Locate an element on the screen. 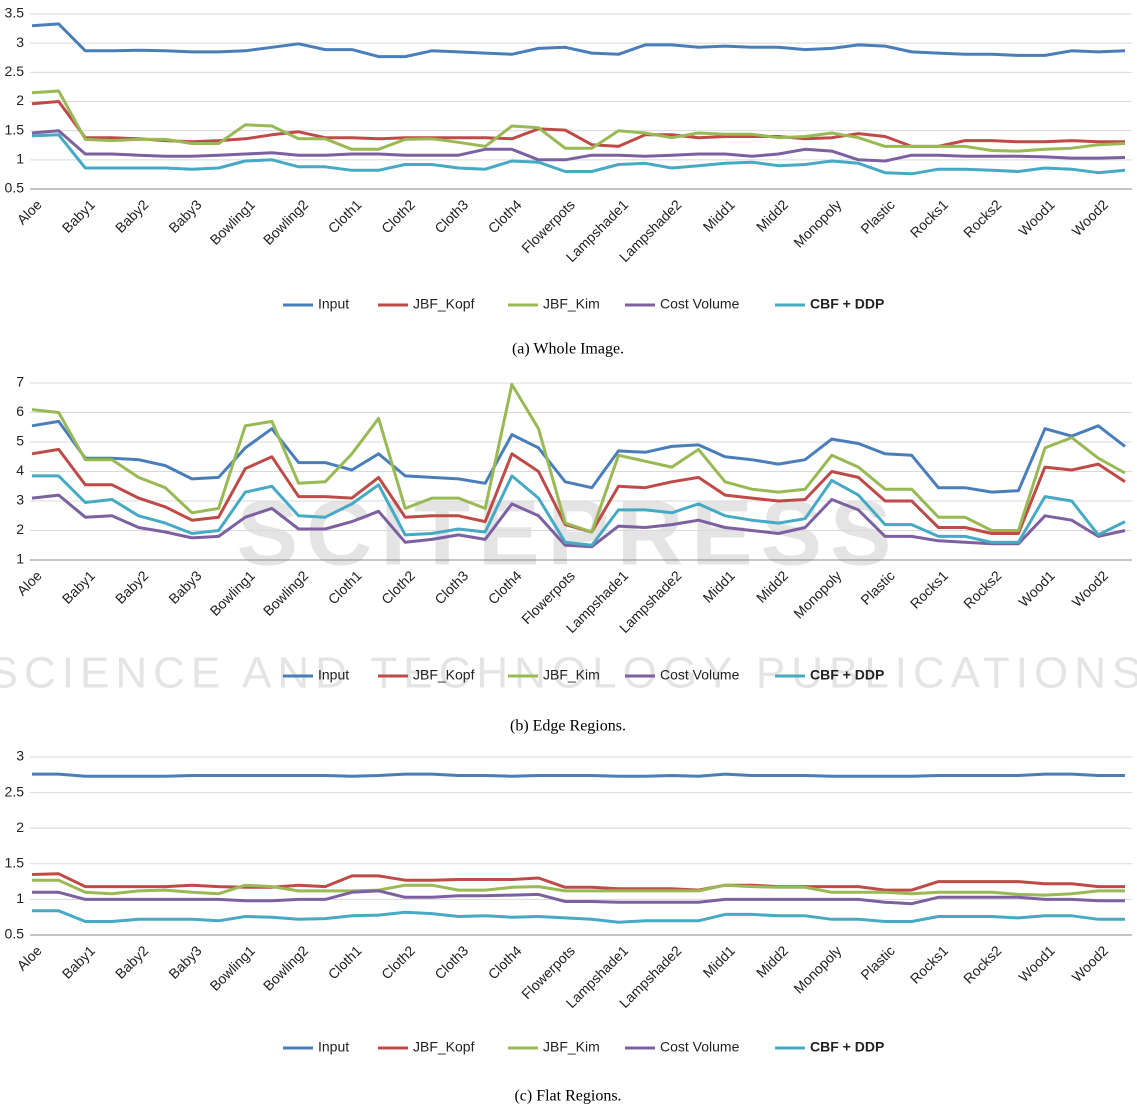  caption: (a) Whole Image. is located at coordinates (568, 349).